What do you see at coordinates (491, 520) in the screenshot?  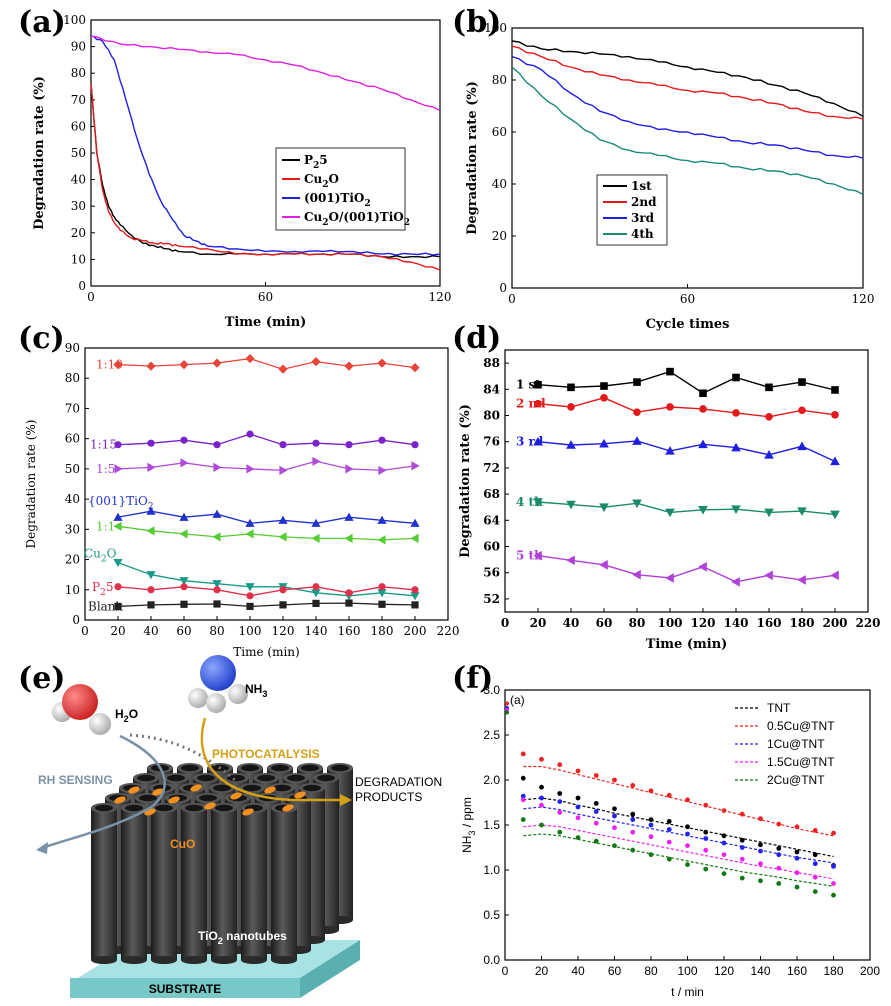 I see `y-tick-label: 64` at bounding box center [491, 520].